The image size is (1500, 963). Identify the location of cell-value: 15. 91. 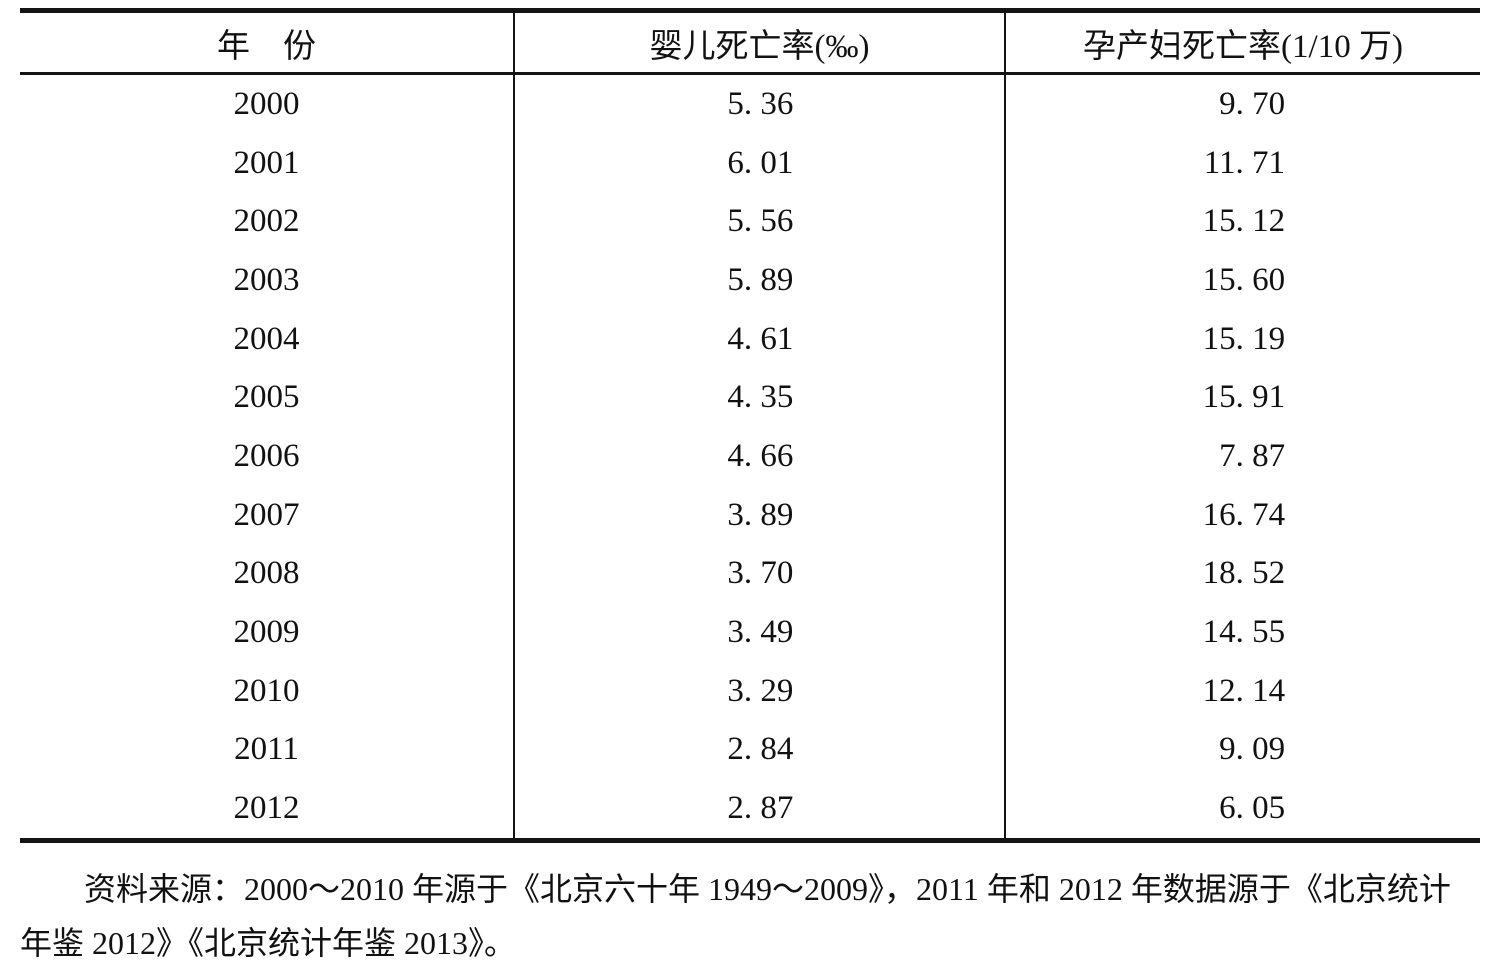
(1244, 397).